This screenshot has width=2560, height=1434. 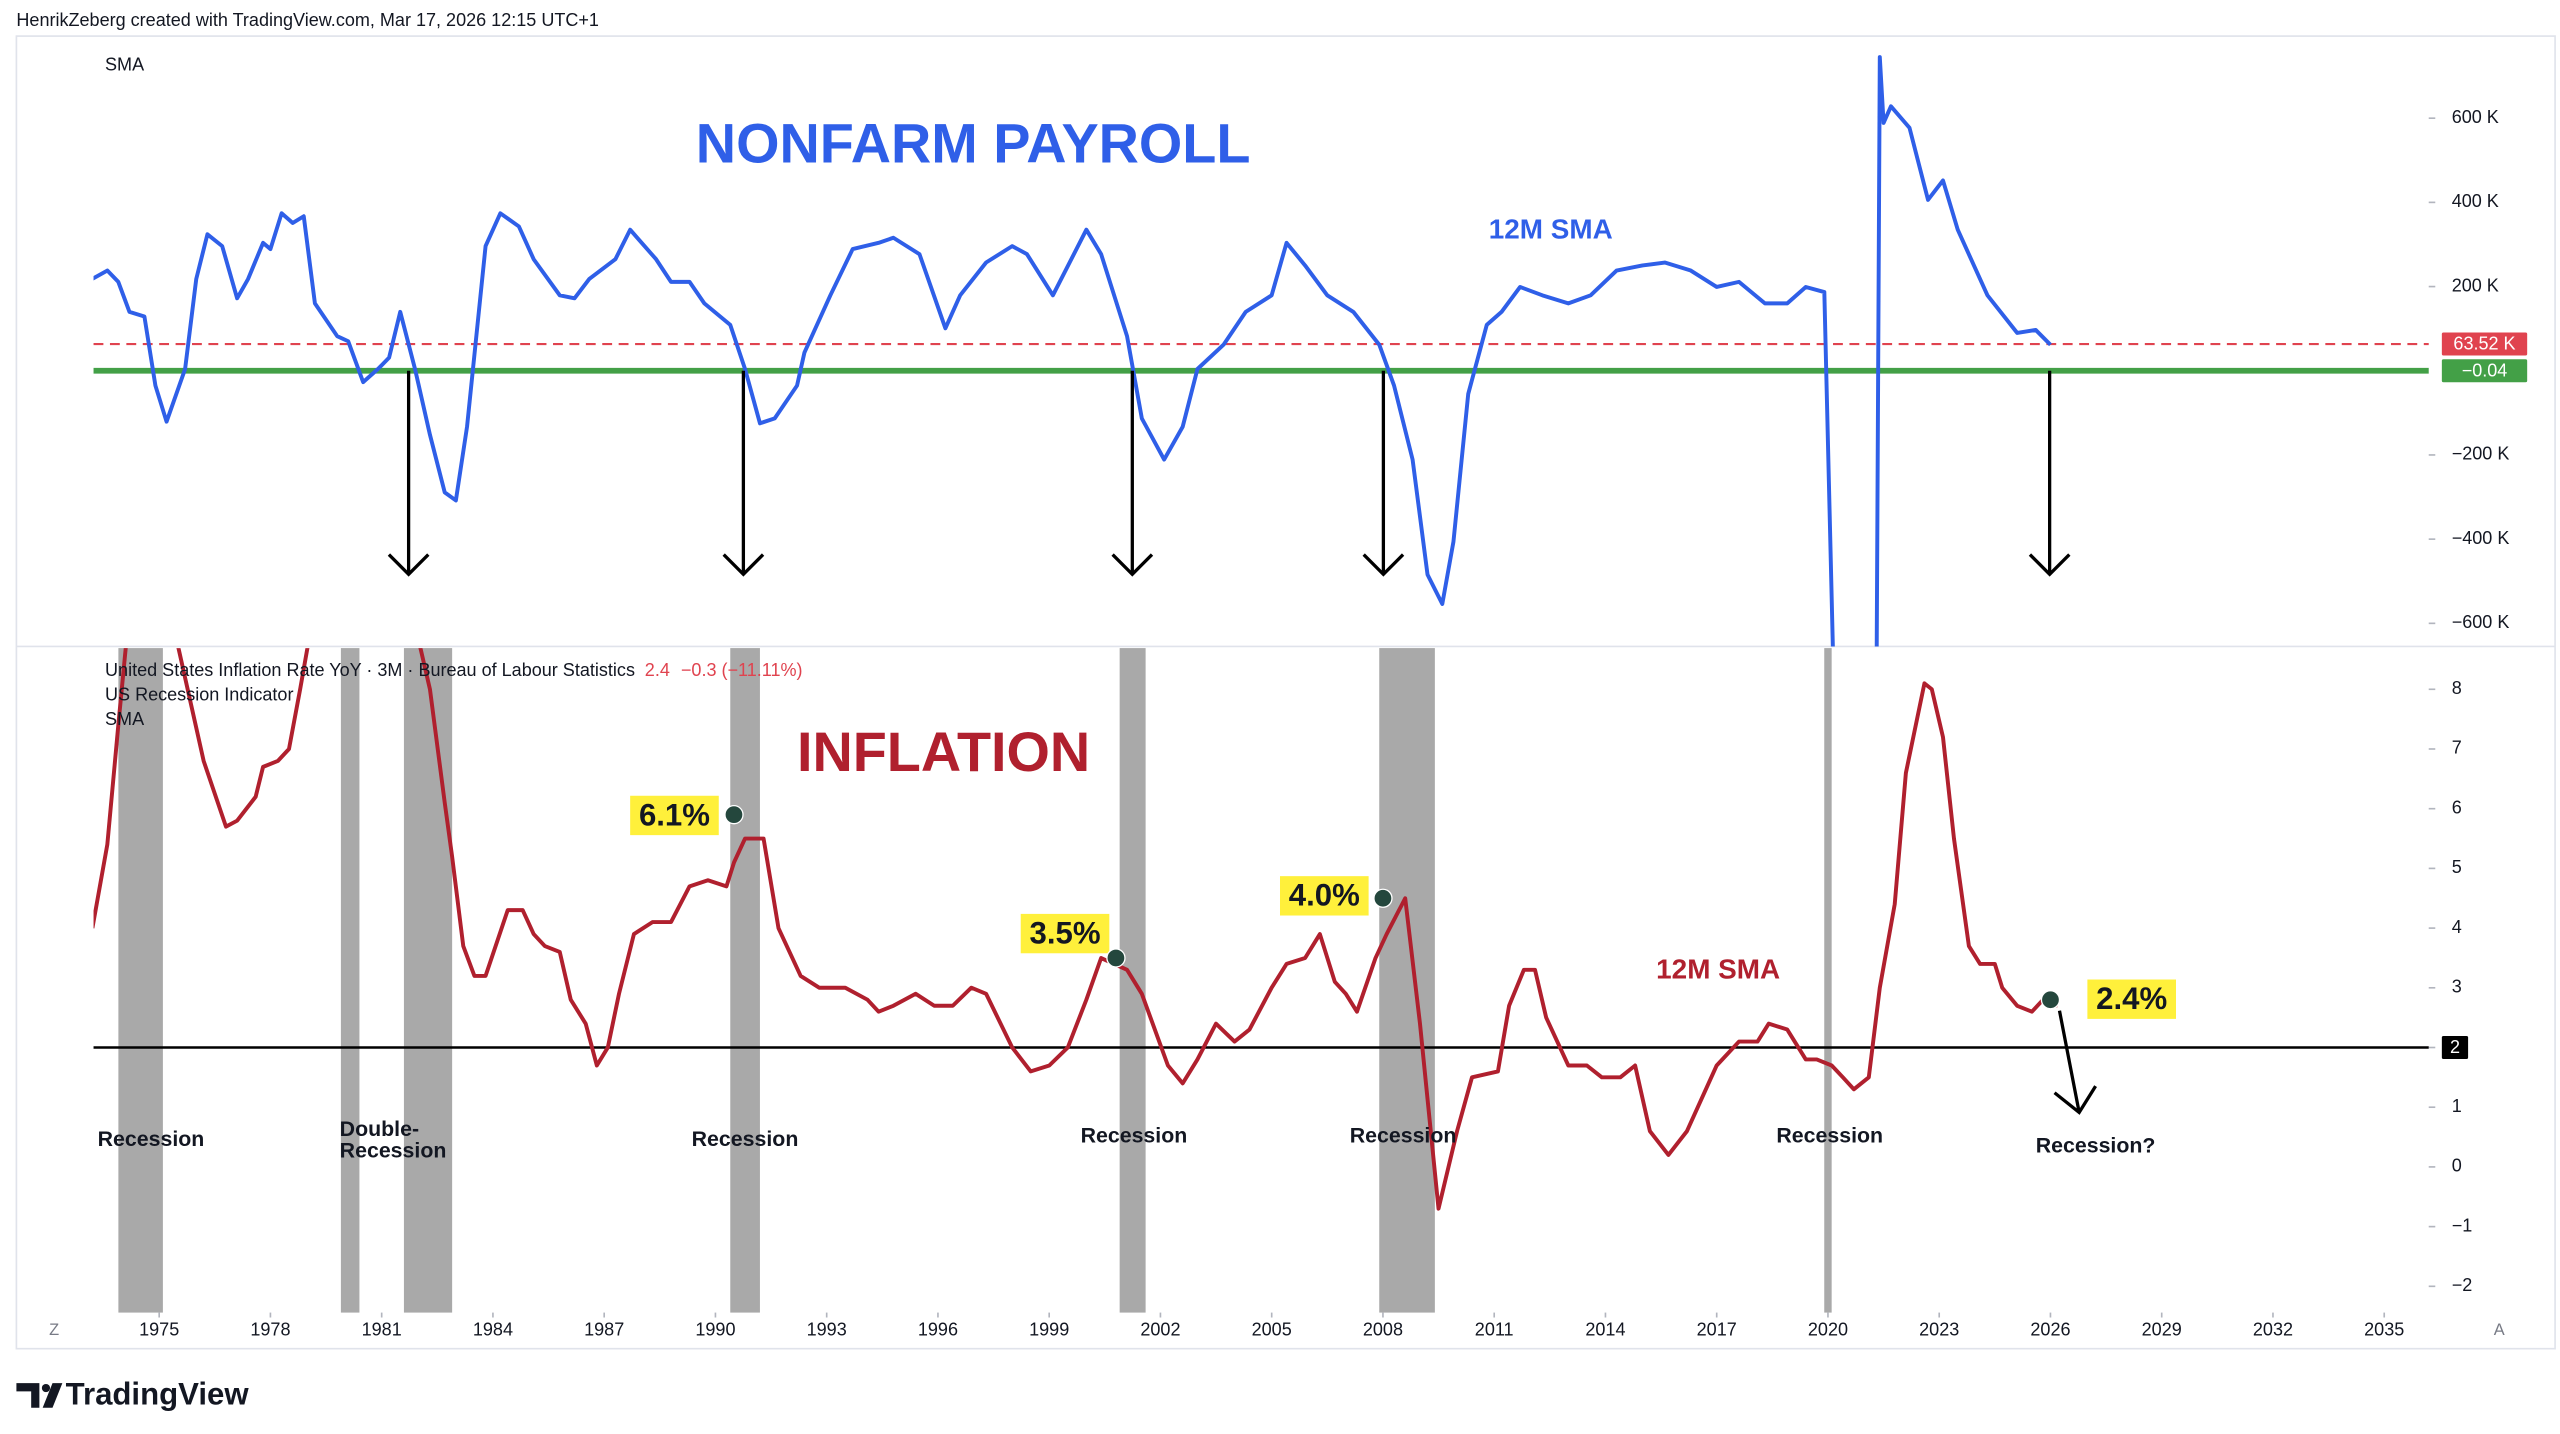 I want to click on y-tick-label: 6, so click(x=2457, y=807).